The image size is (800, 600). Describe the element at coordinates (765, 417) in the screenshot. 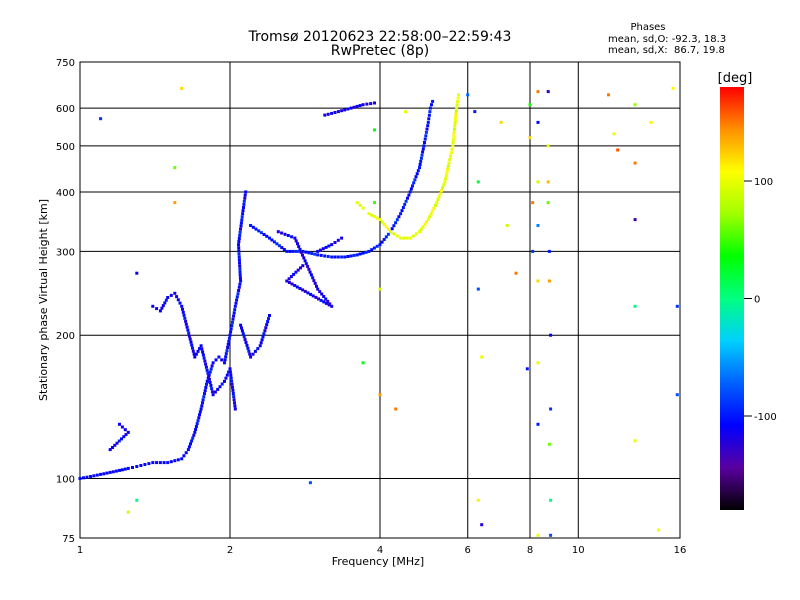

I see `colorbar-tick-label: -100` at that location.